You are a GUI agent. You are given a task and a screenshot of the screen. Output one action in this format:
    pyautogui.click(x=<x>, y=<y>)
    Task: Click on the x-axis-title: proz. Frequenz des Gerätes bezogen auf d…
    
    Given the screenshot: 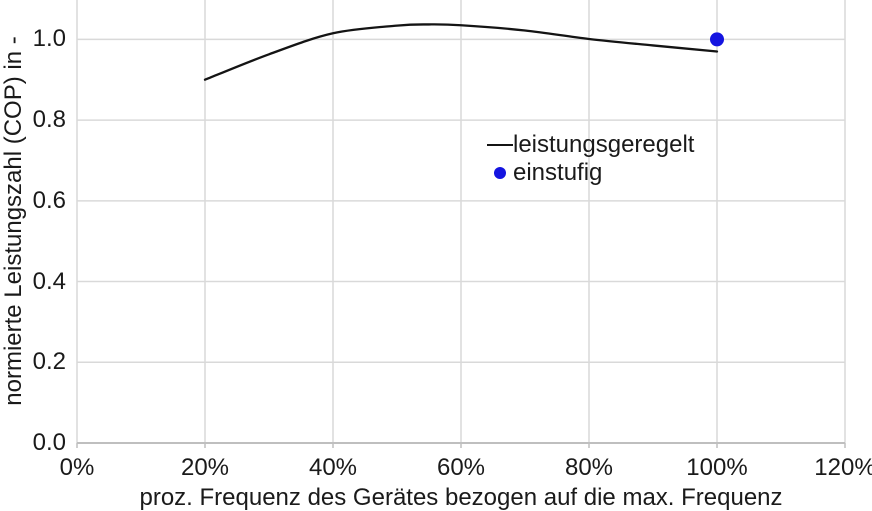 What is the action you would take?
    pyautogui.click(x=461, y=497)
    